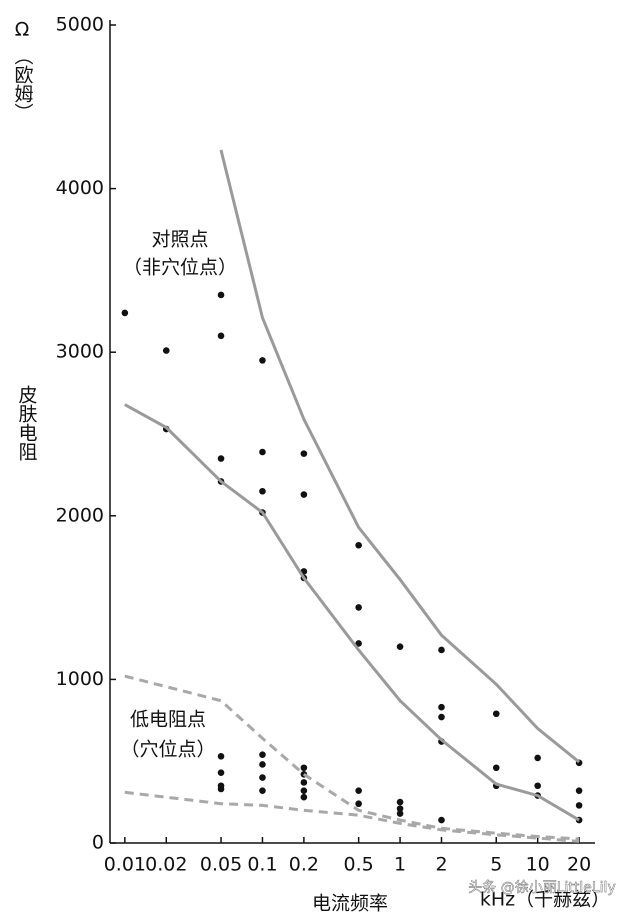 The height and width of the screenshot is (912, 640). I want to click on annotation: 低电阻点, so click(168, 720).